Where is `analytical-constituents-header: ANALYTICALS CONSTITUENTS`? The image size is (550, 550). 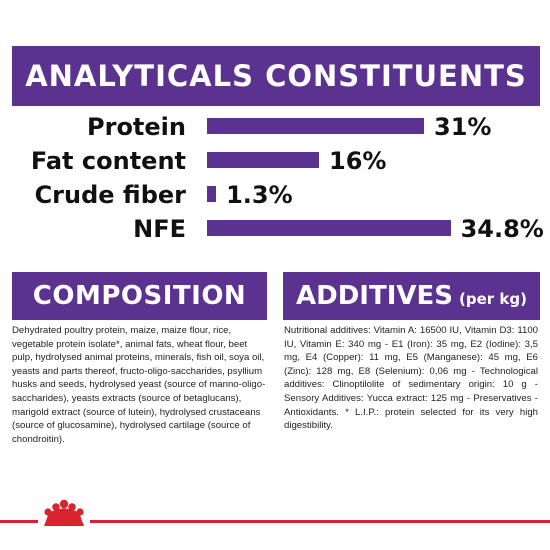 analytical-constituents-header: ANALYTICALS CONSTITUENTS is located at coordinates (276, 76).